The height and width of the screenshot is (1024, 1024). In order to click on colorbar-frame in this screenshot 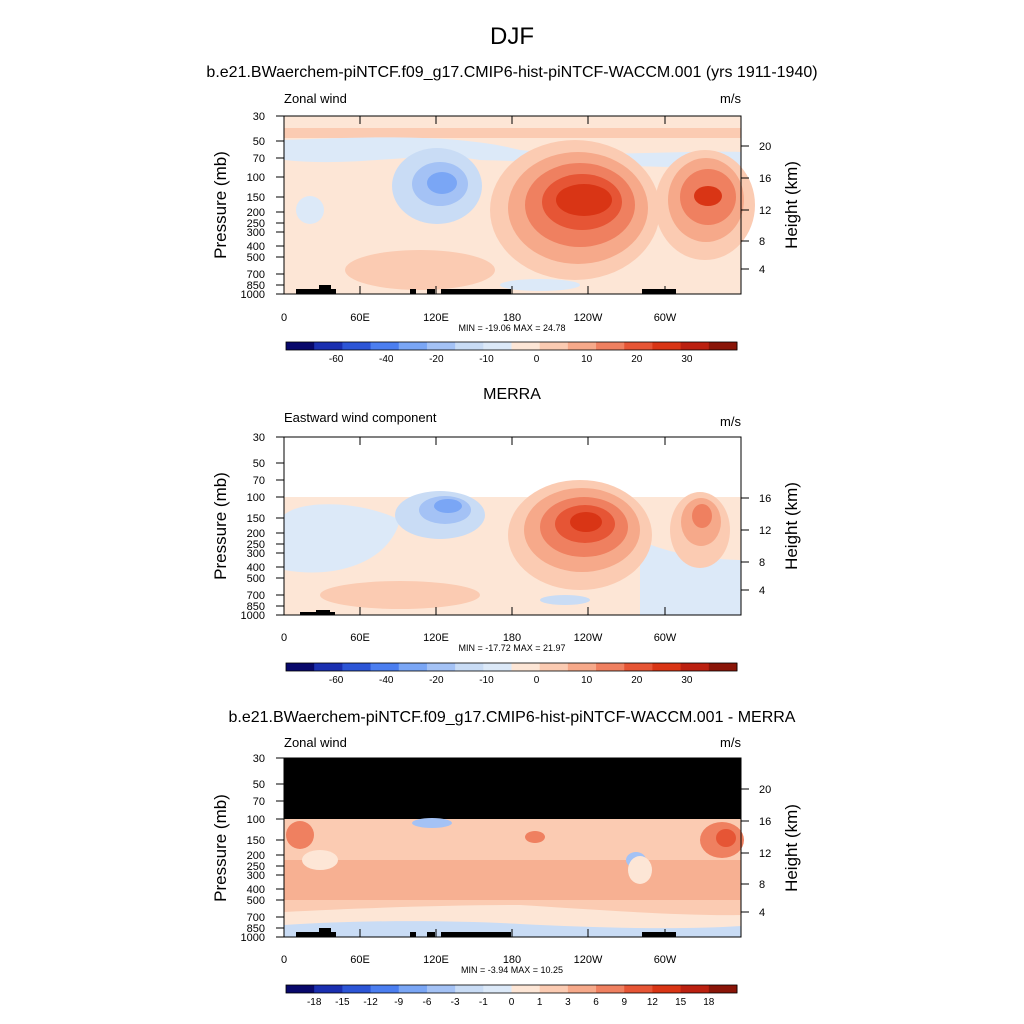, I will do `click(511, 989)`.